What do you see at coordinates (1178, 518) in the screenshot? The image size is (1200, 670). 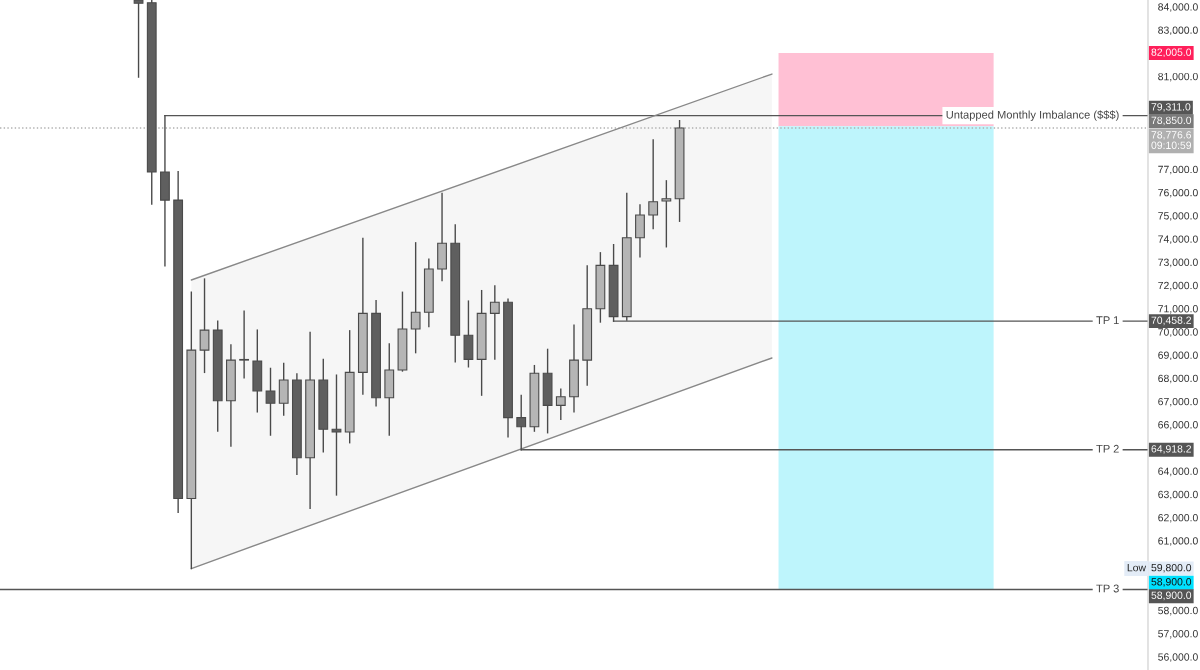 I see `y-tick-label: 62,000.0` at bounding box center [1178, 518].